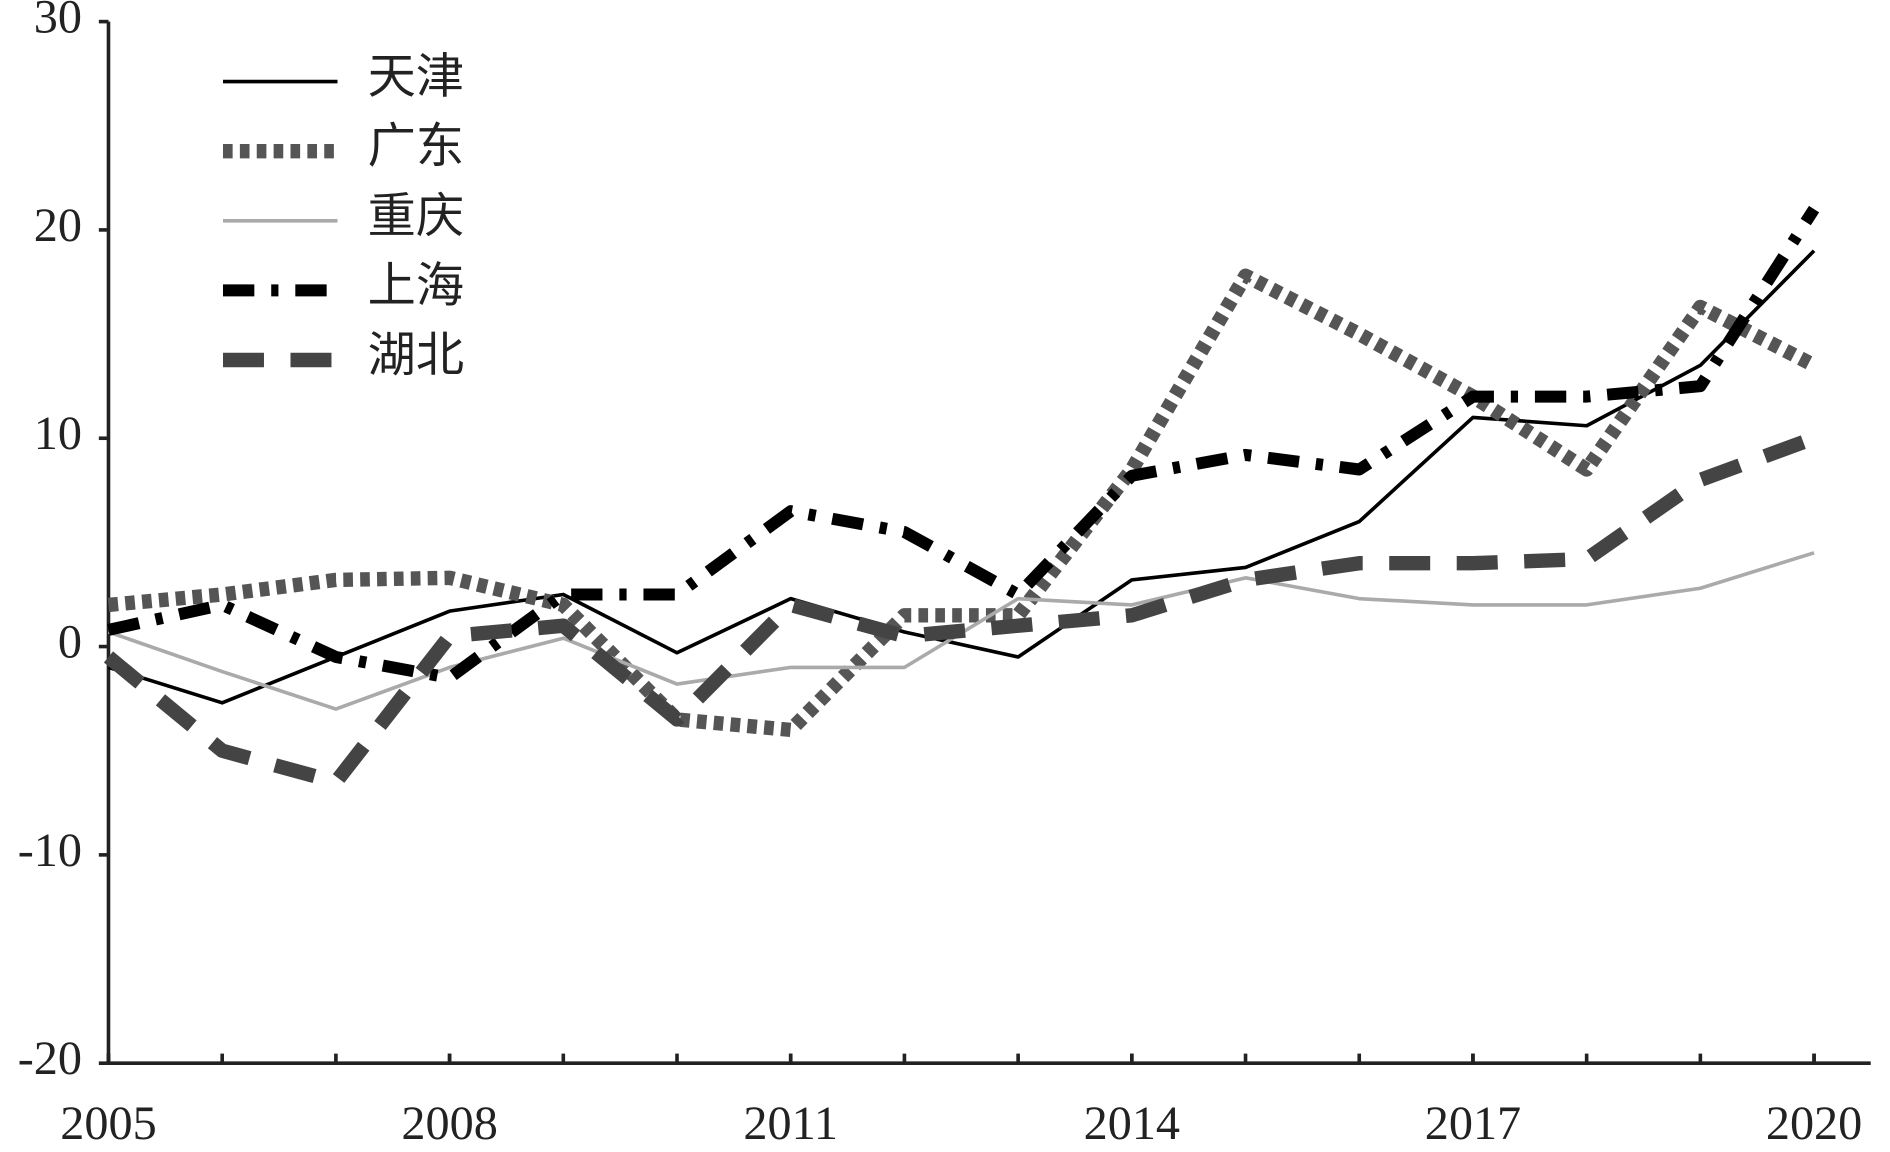 Image resolution: width=1890 pixels, height=1152 pixels. Describe the element at coordinates (58, 433) in the screenshot. I see `y-tick-label: 10` at that location.